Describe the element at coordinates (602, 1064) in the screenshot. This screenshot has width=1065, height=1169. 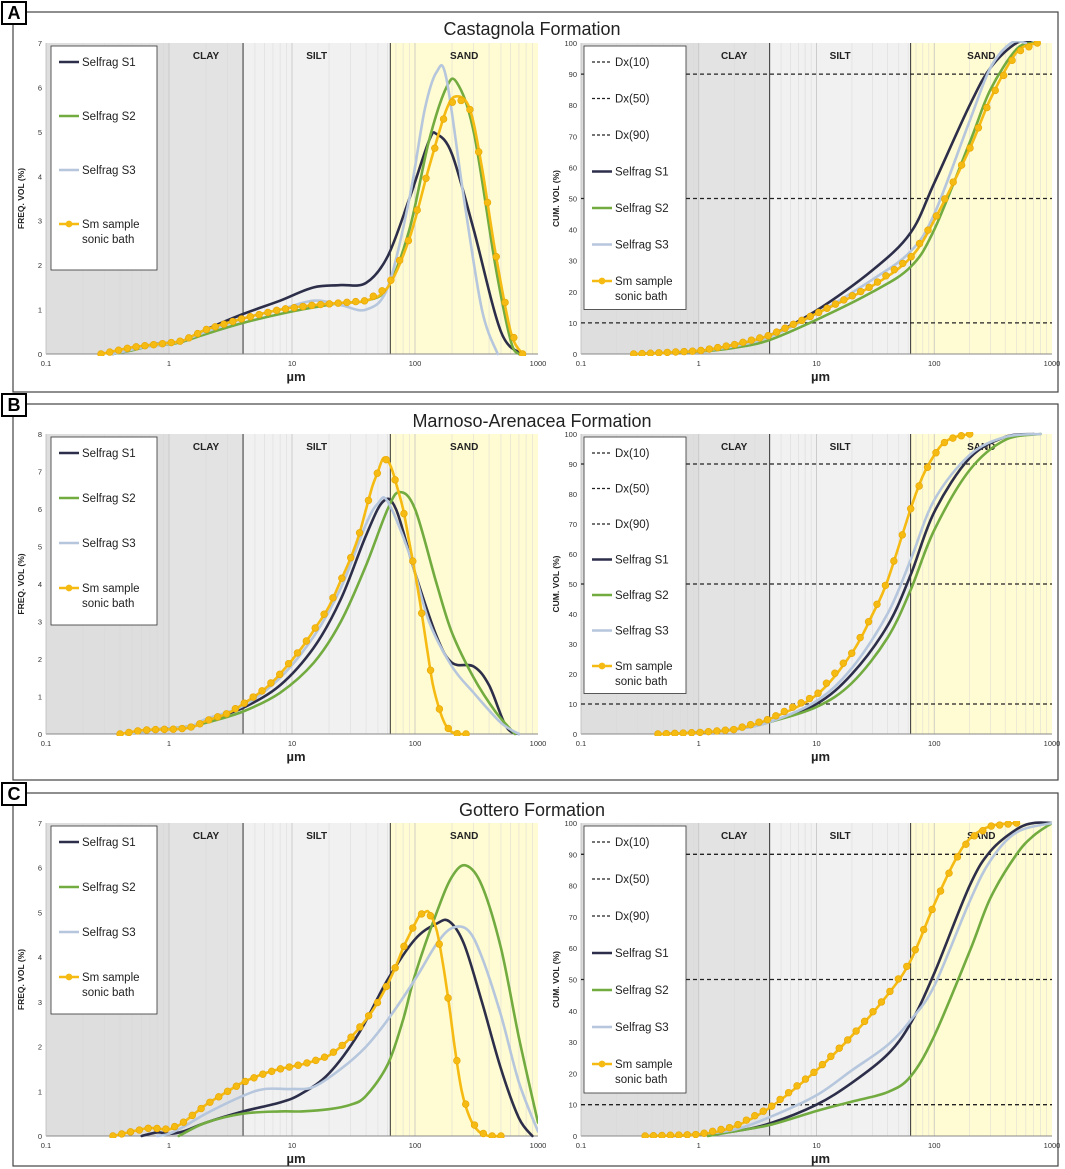
I see `legend-marker` at that location.